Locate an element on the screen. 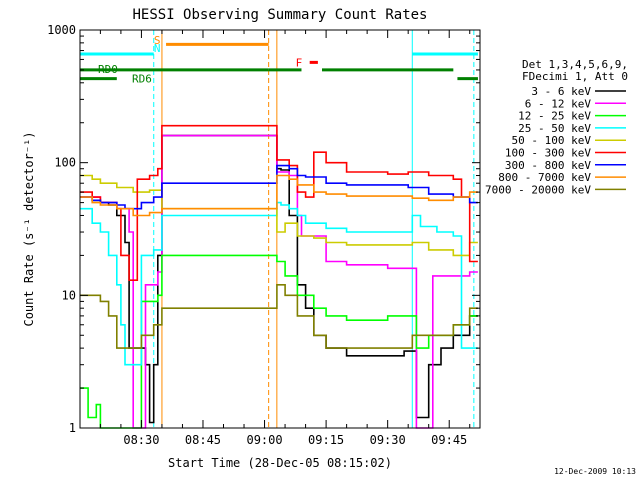  y-tick-label: 1 is located at coordinates (72, 428).